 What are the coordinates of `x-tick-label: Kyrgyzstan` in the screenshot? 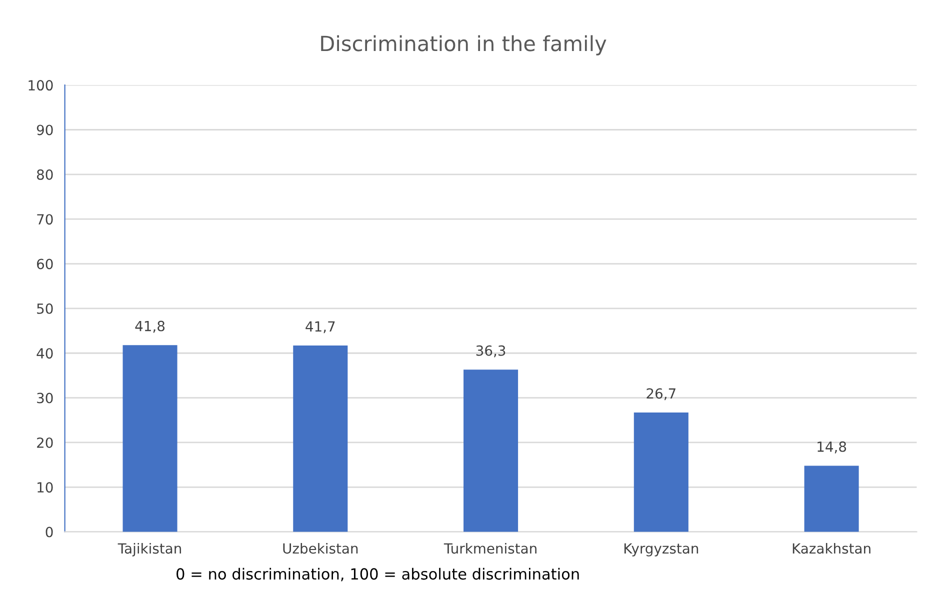 It's located at (661, 549).